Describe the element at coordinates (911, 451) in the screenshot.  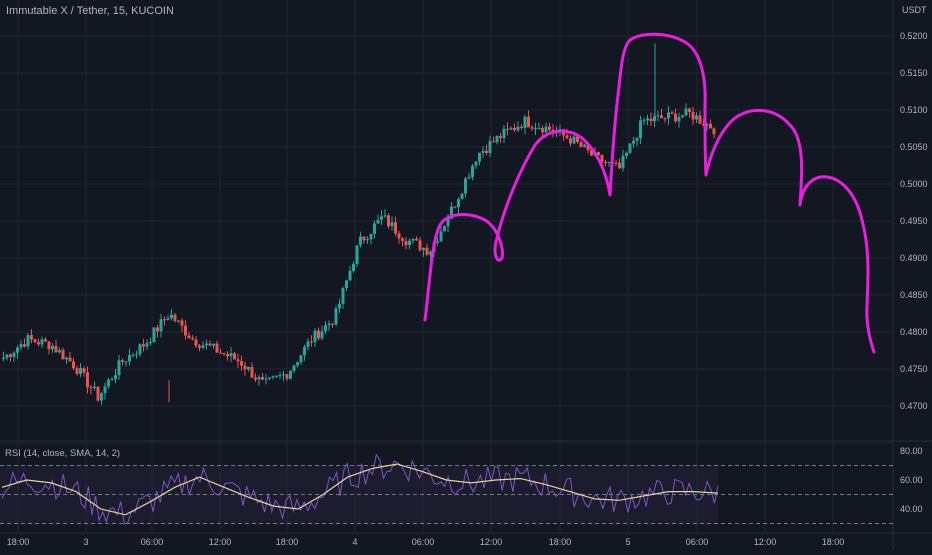
I see `rsi-tick-label: 80.00` at that location.